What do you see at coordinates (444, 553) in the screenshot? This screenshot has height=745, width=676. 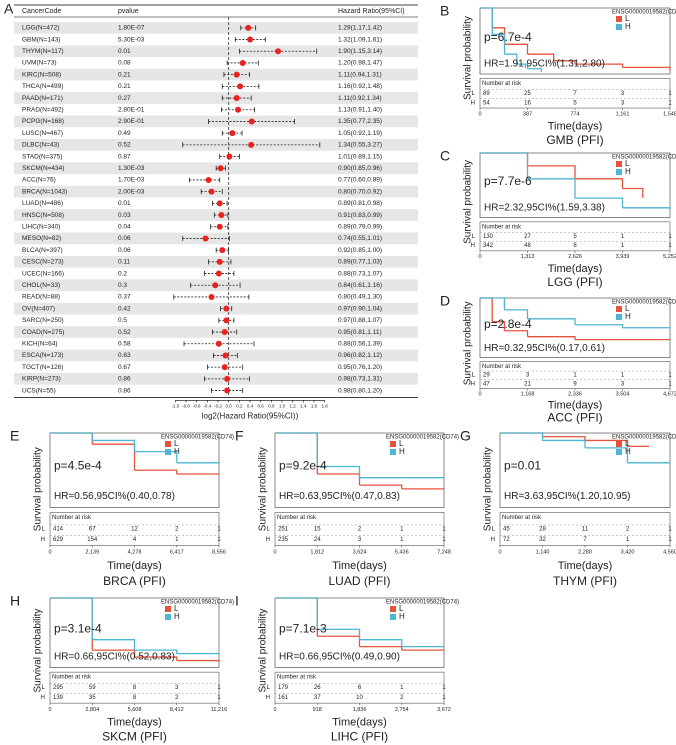 I see `x-tick-label: 7,248` at bounding box center [444, 553].